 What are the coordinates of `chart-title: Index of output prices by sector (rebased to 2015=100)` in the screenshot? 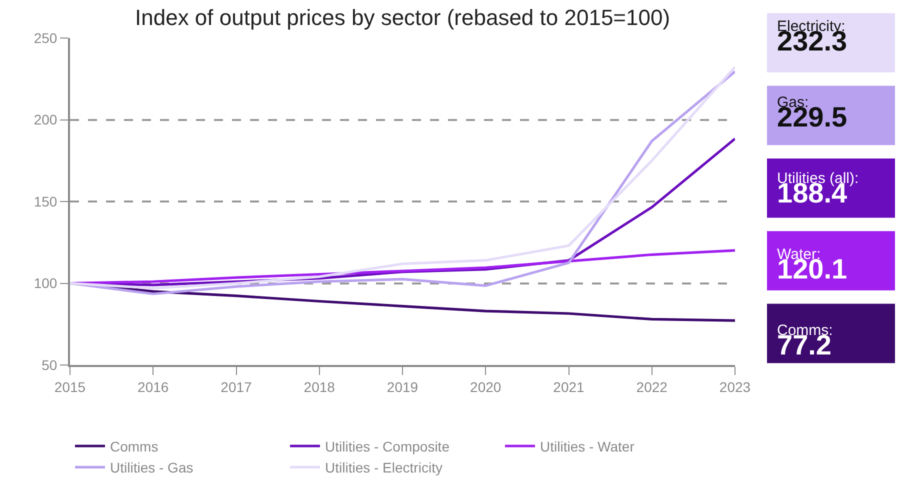 It's located at (402, 17).